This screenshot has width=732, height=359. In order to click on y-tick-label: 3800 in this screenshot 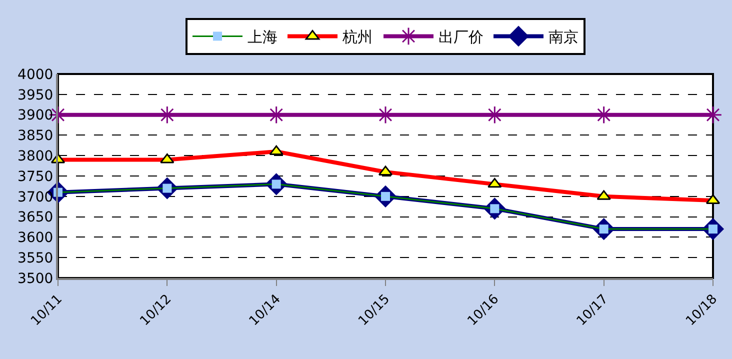, I will do `click(36, 156)`.